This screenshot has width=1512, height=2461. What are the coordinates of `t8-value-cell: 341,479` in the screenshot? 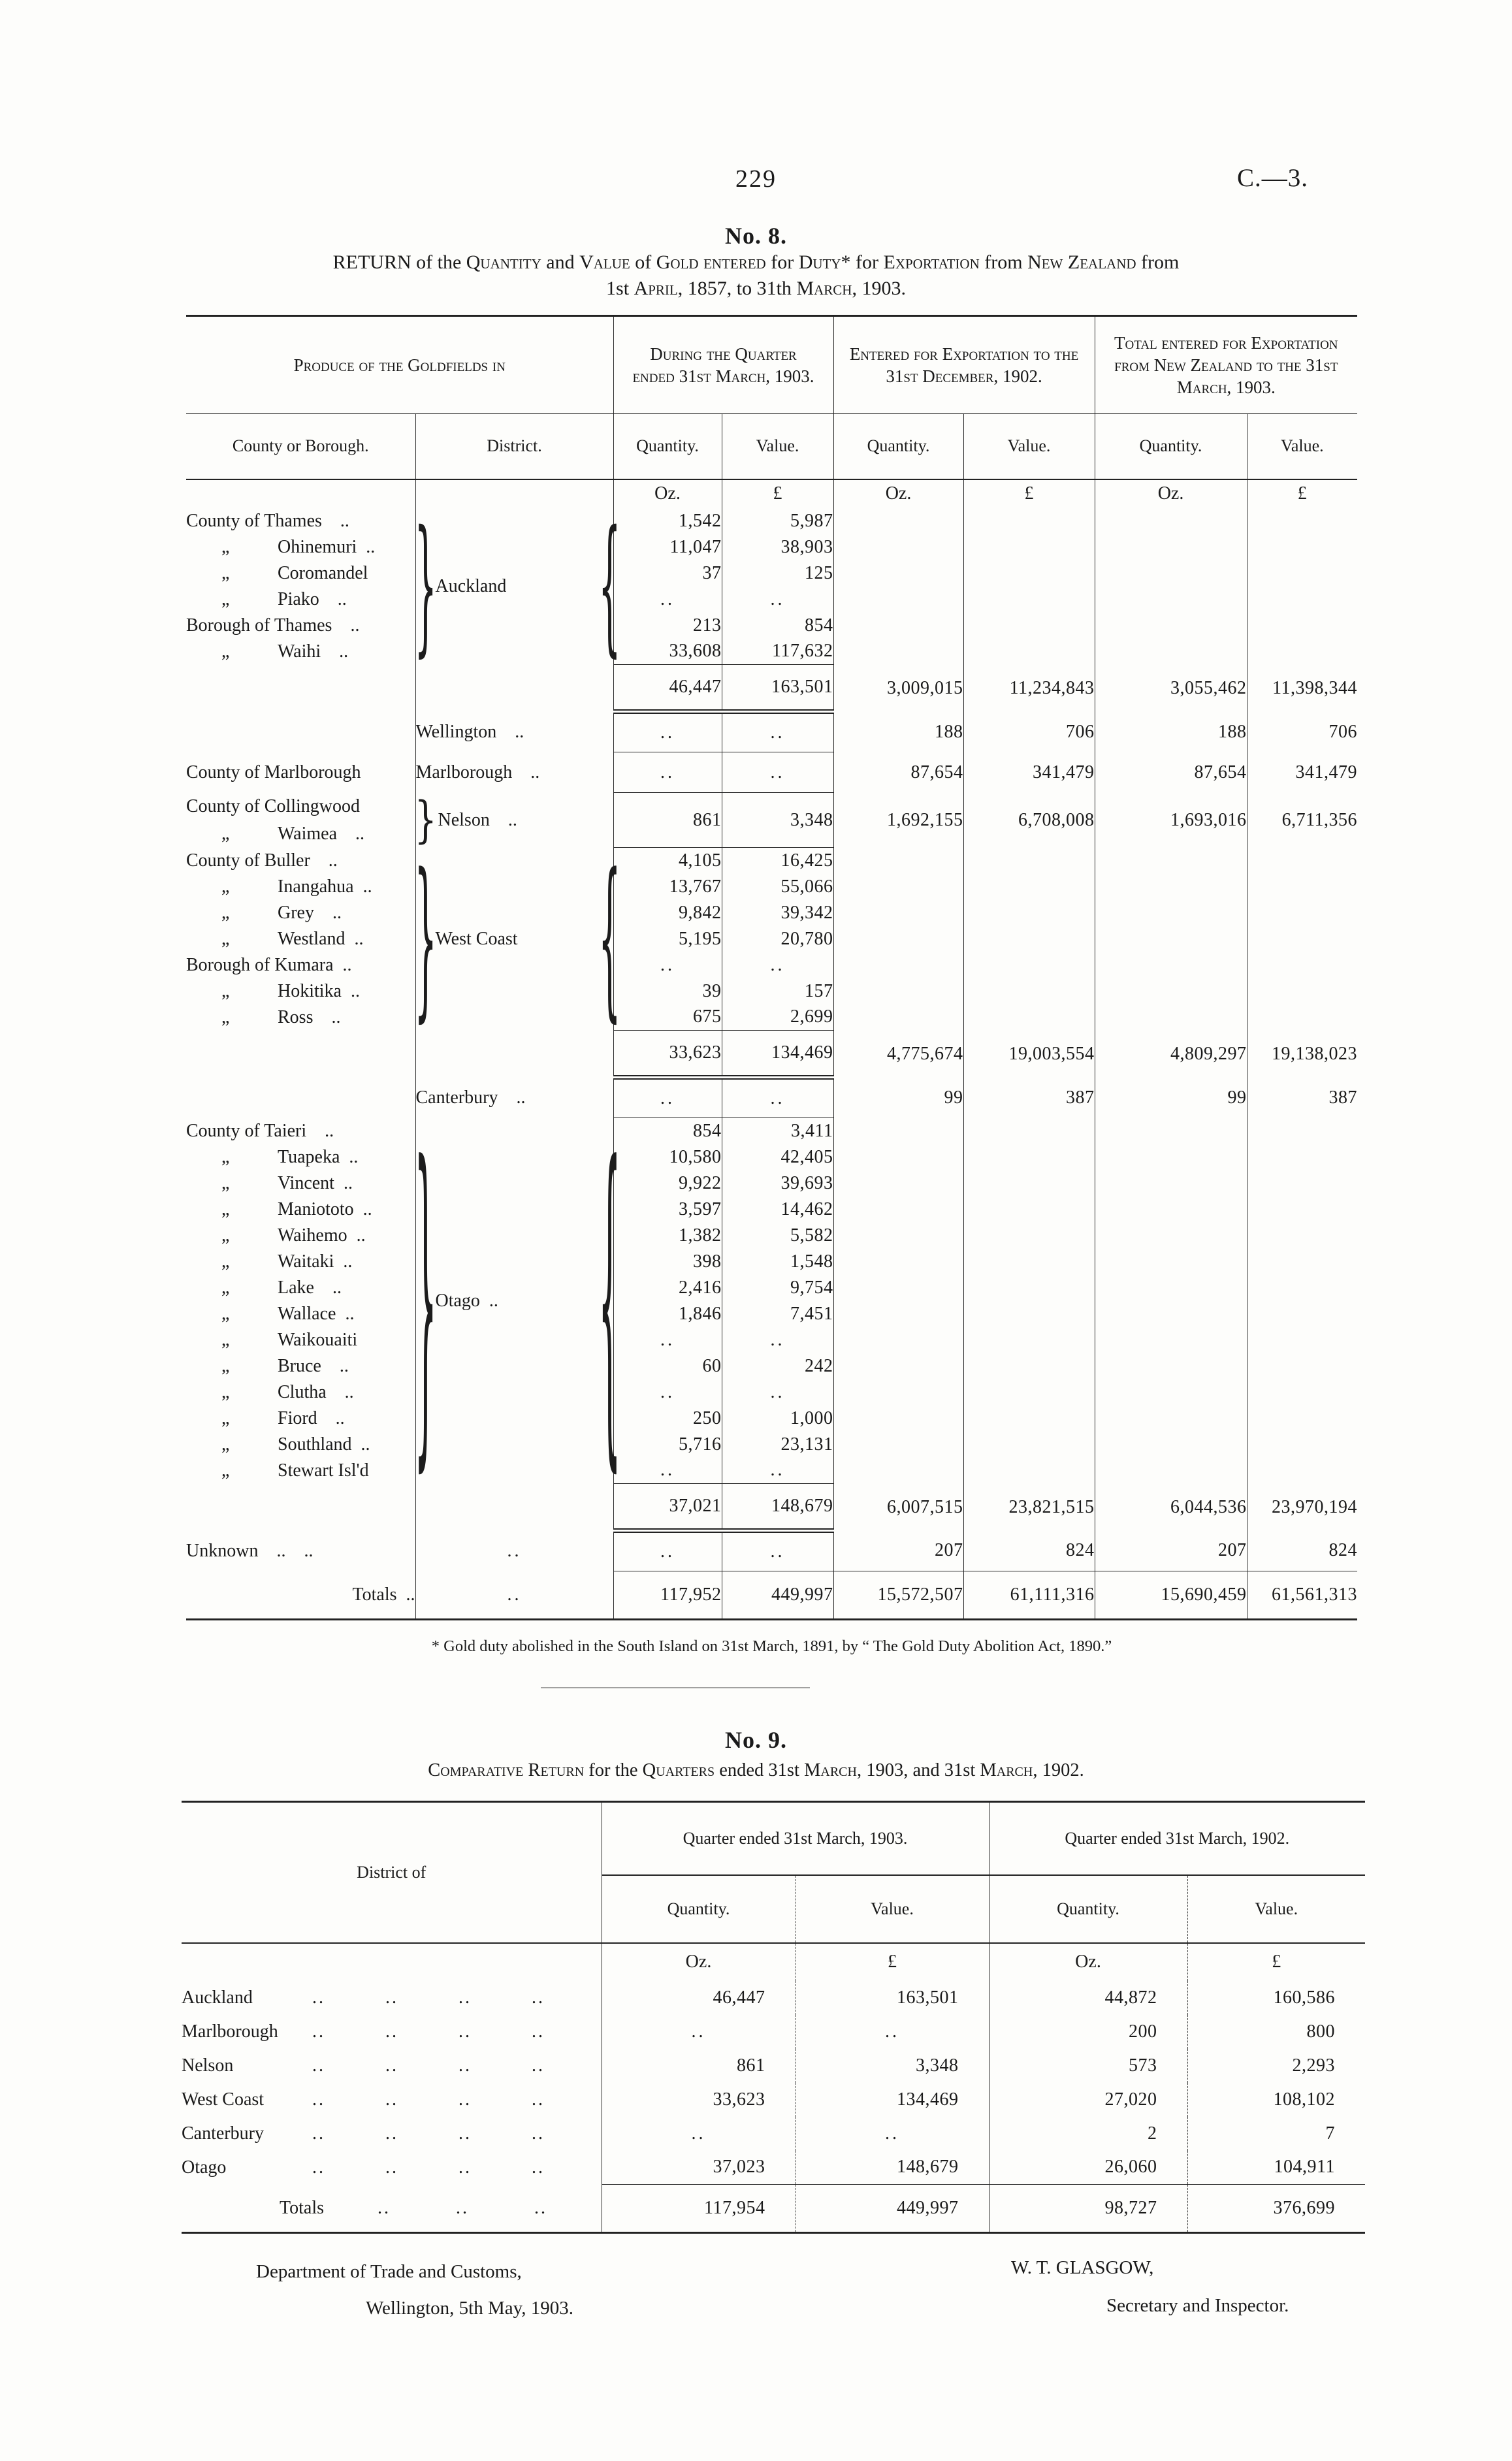 It's located at (1302, 772).